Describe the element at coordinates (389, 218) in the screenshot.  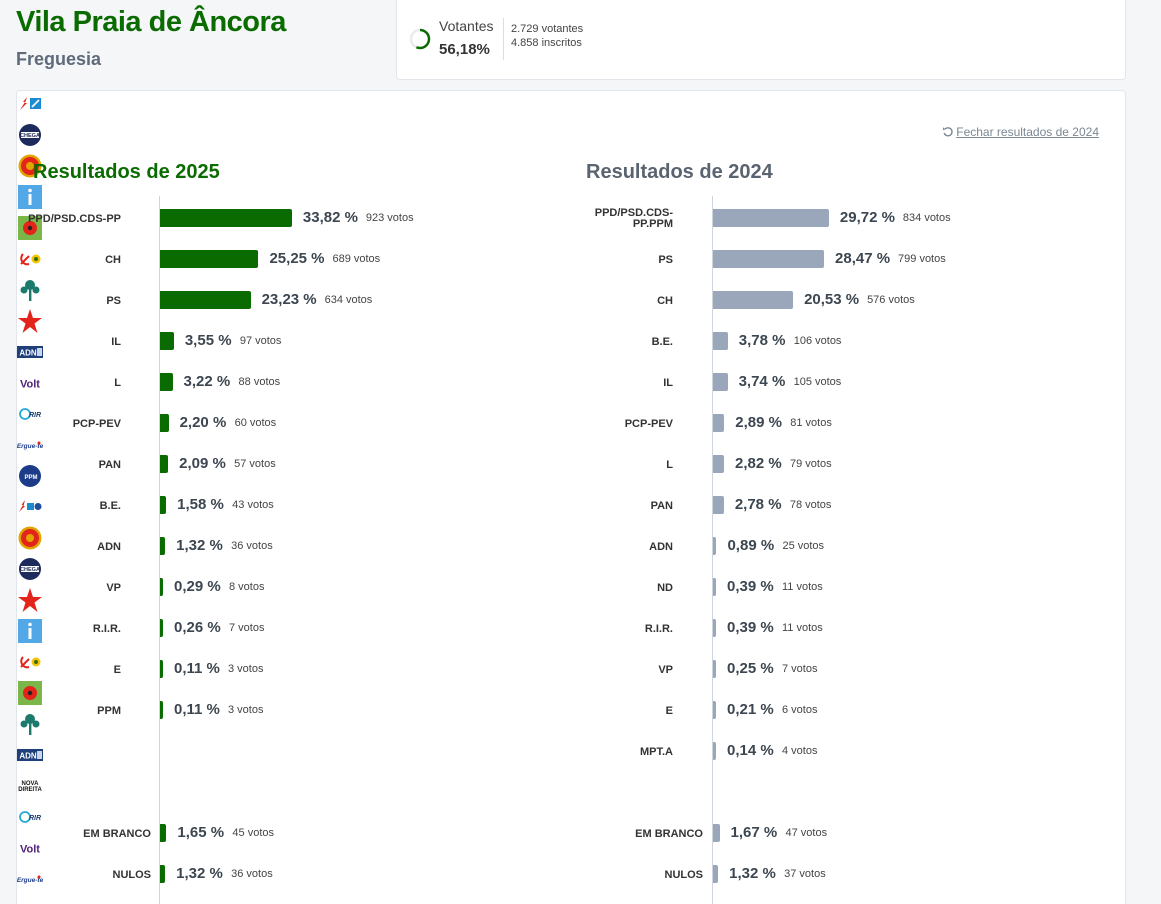
I see `result-votes: 923 votos` at that location.